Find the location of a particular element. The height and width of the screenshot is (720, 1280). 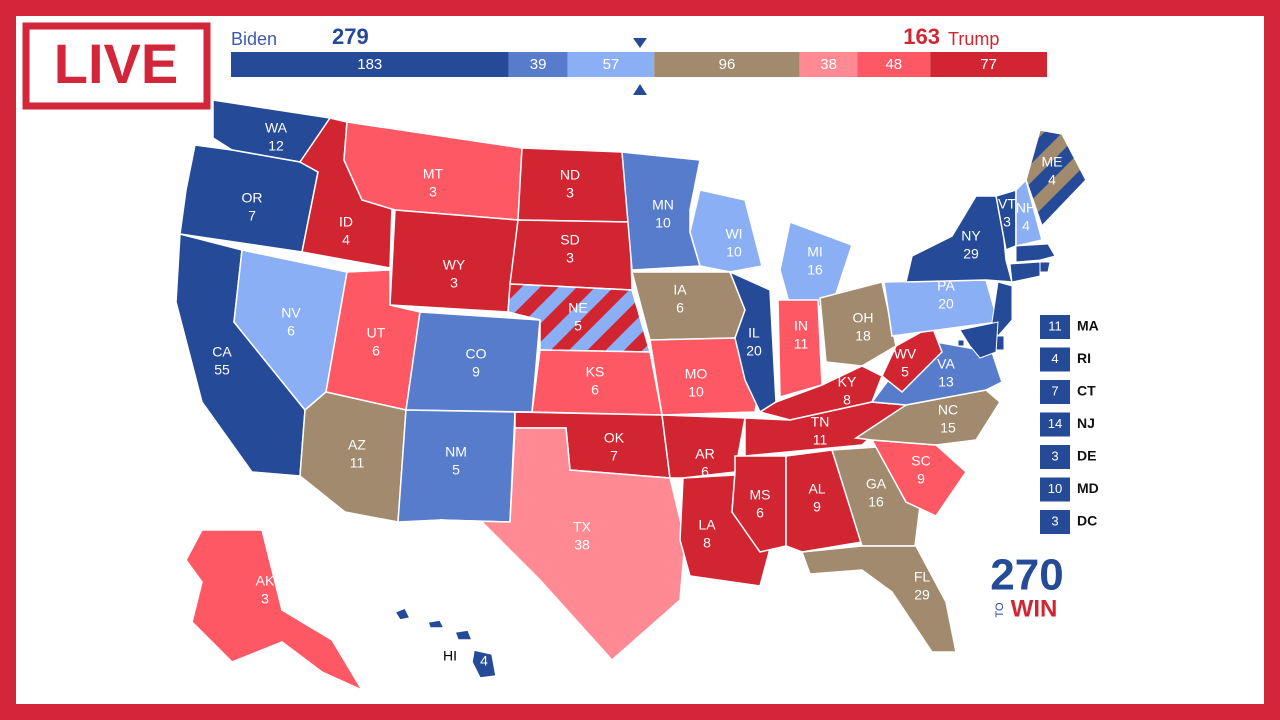

state-abbr: VA is located at coordinates (946, 364).